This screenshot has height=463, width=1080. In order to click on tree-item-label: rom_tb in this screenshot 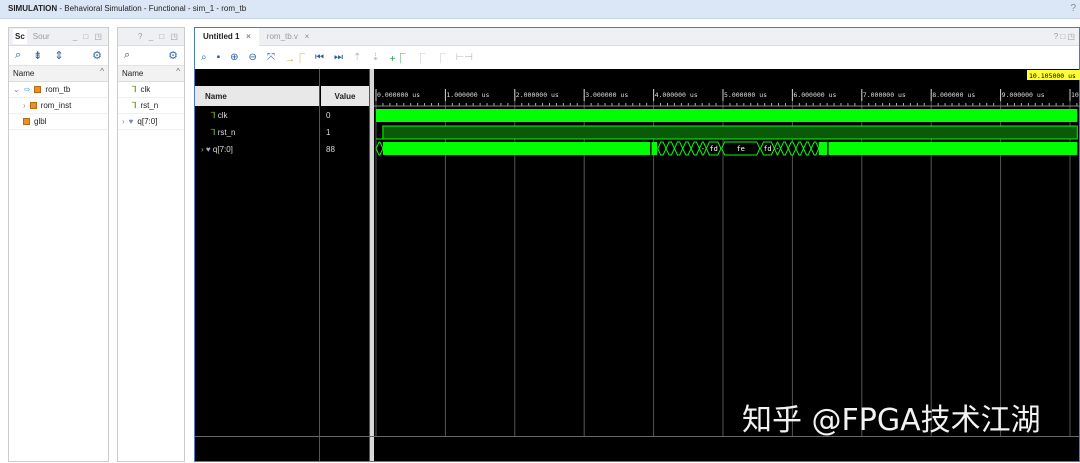, I will do `click(58, 89)`.